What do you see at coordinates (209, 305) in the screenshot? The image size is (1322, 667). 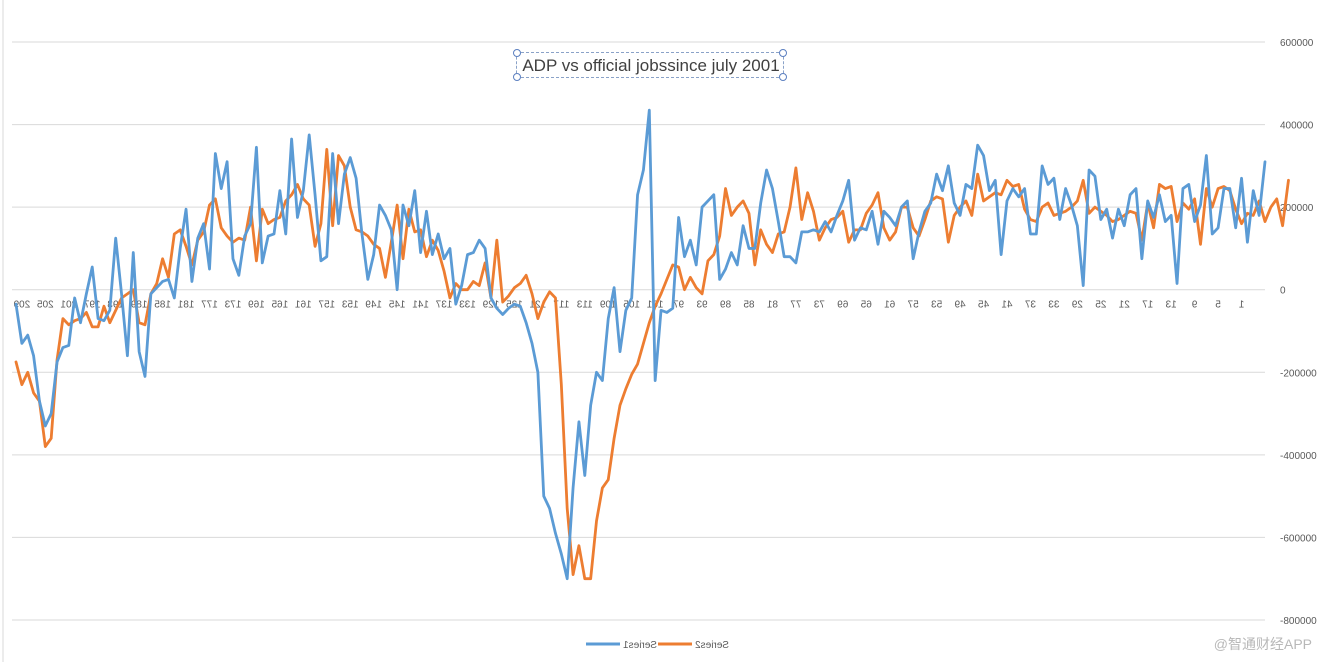 I see `x-tick-label: 177` at bounding box center [209, 305].